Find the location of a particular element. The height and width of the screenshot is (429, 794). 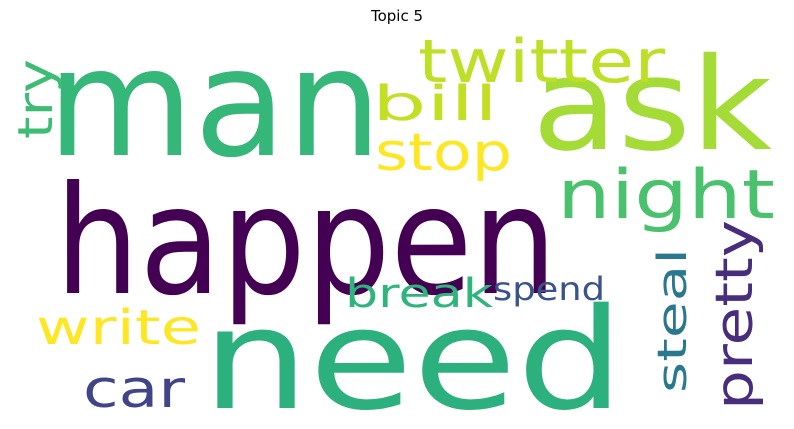

word-twitter: twitter is located at coordinates (541, 62).